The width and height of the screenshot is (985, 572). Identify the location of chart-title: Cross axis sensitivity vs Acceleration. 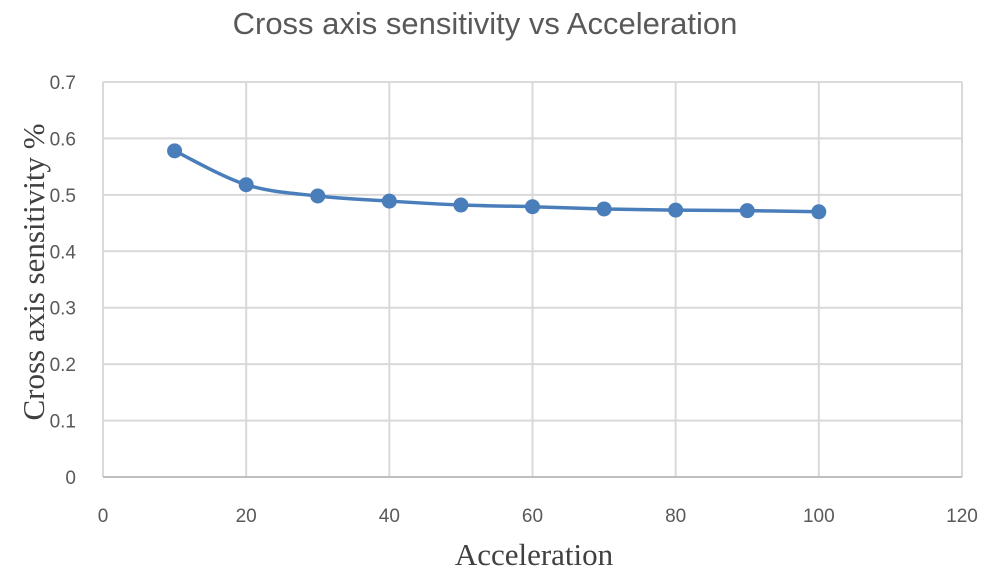
(485, 23).